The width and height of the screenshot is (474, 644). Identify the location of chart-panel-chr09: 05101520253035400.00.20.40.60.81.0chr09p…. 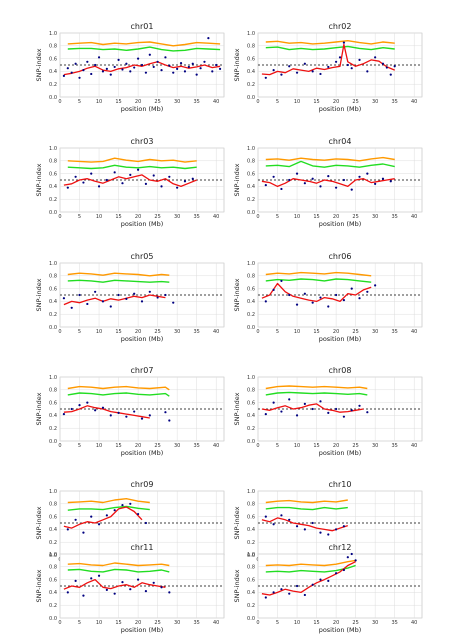
(130, 525).